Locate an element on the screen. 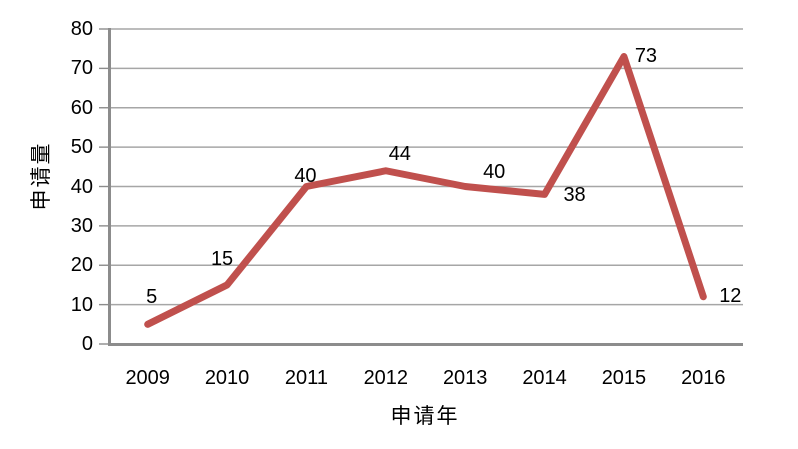  x-tick-label: 2013 is located at coordinates (465, 378).